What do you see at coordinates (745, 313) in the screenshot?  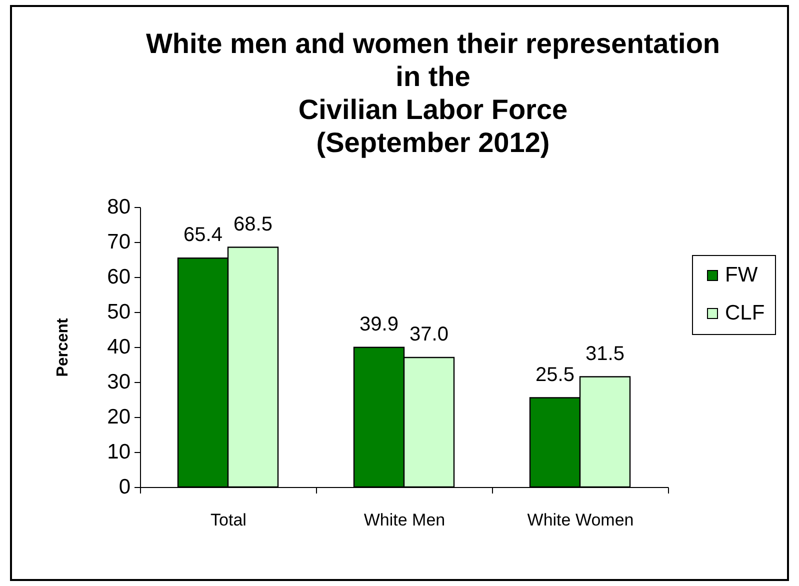 I see `legend-label: CLF` at bounding box center [745, 313].